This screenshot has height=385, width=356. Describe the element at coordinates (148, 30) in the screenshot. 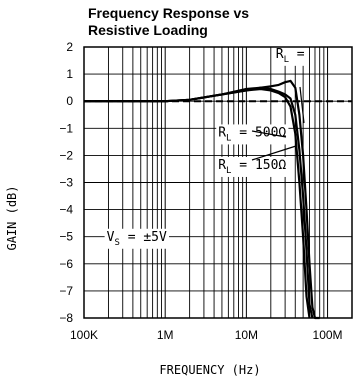

I see `chart-title-line2: Resistive Loading` at that location.